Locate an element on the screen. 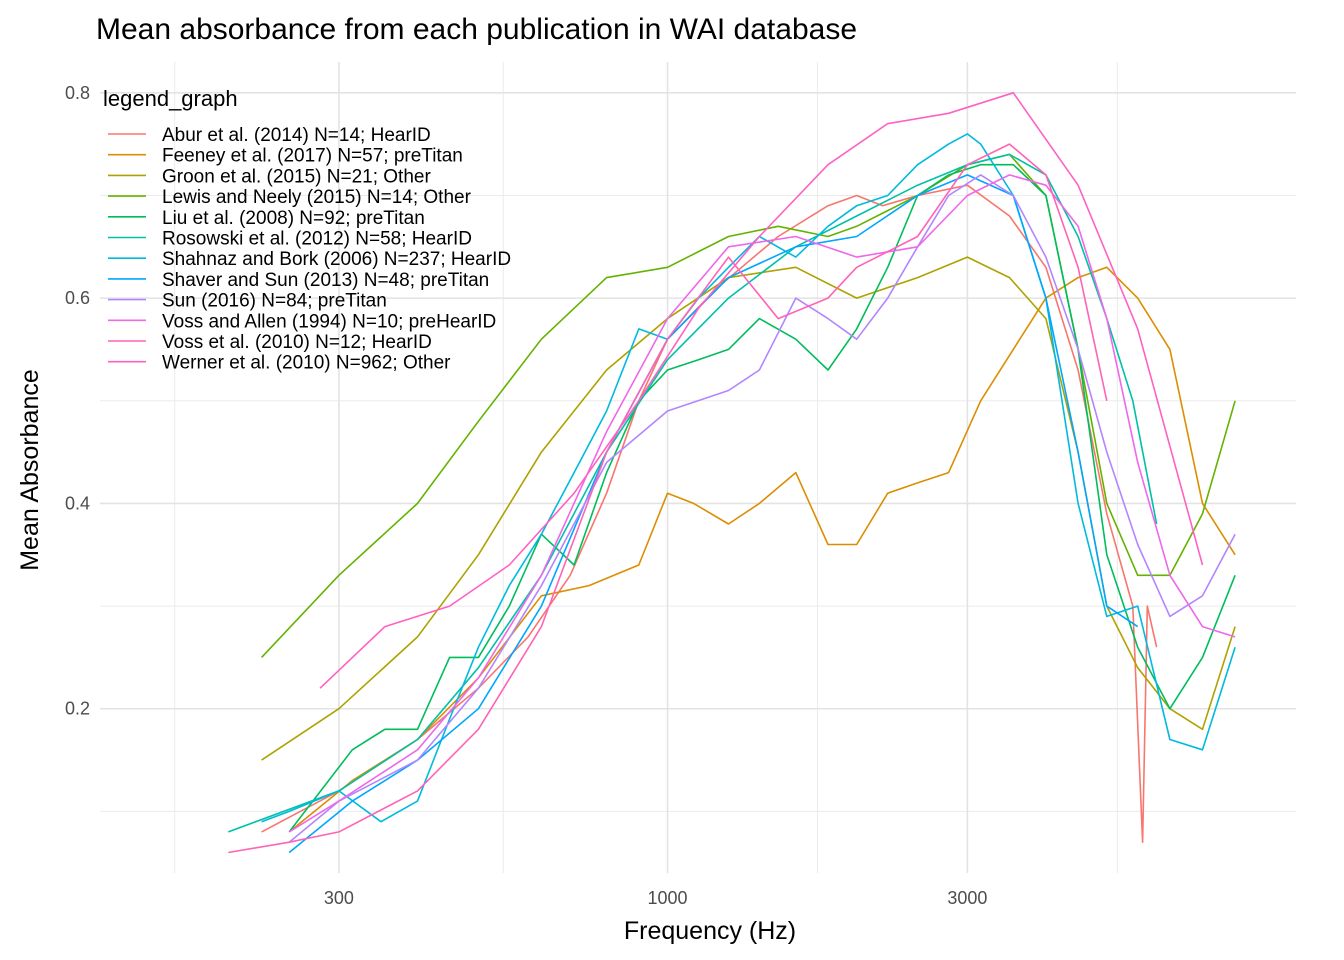  legend-item-label: Lewis and Neely (2015) N=14; Other is located at coordinates (317, 197).